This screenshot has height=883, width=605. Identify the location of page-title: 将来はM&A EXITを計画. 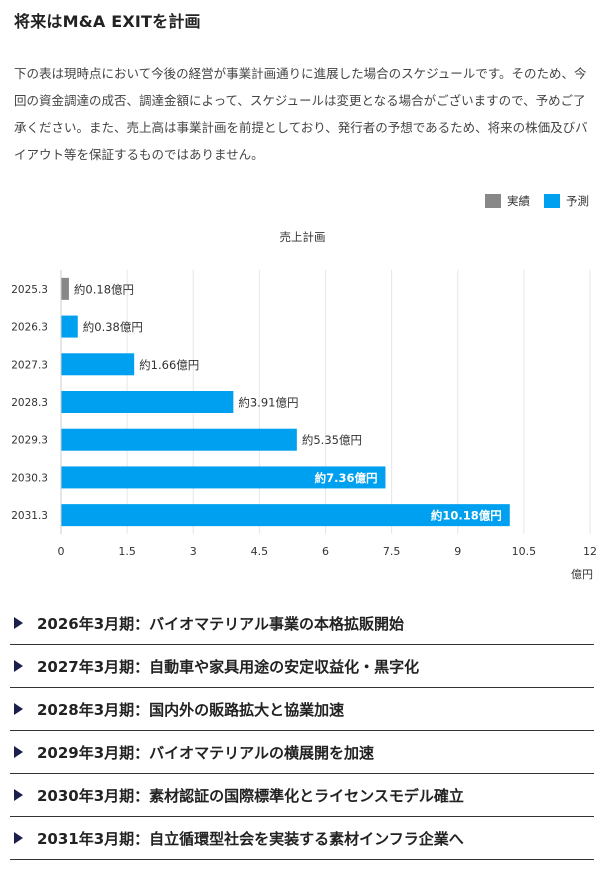
(107, 21).